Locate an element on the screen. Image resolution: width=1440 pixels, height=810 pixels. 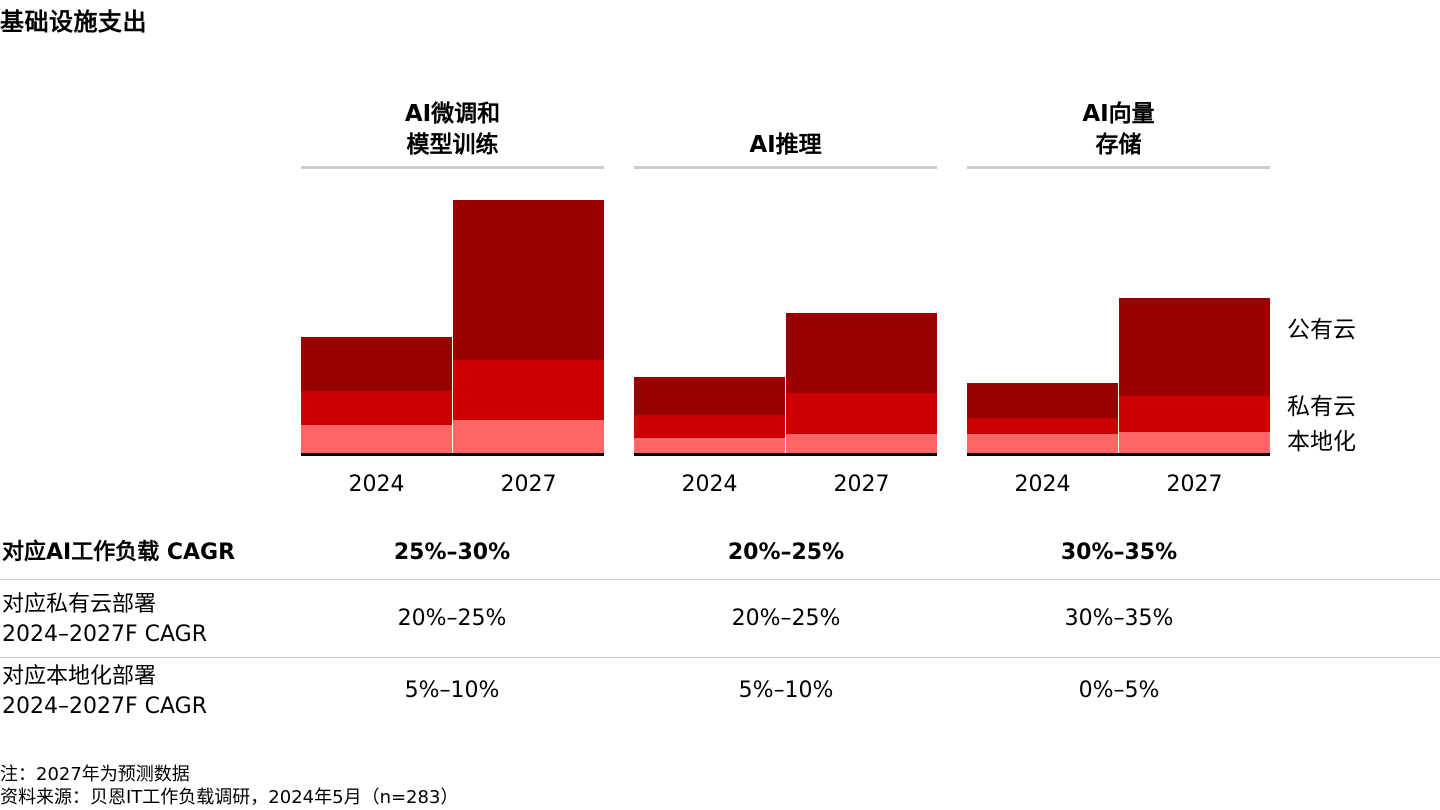
legend-label-onprem: 本地化 is located at coordinates (1321, 442).